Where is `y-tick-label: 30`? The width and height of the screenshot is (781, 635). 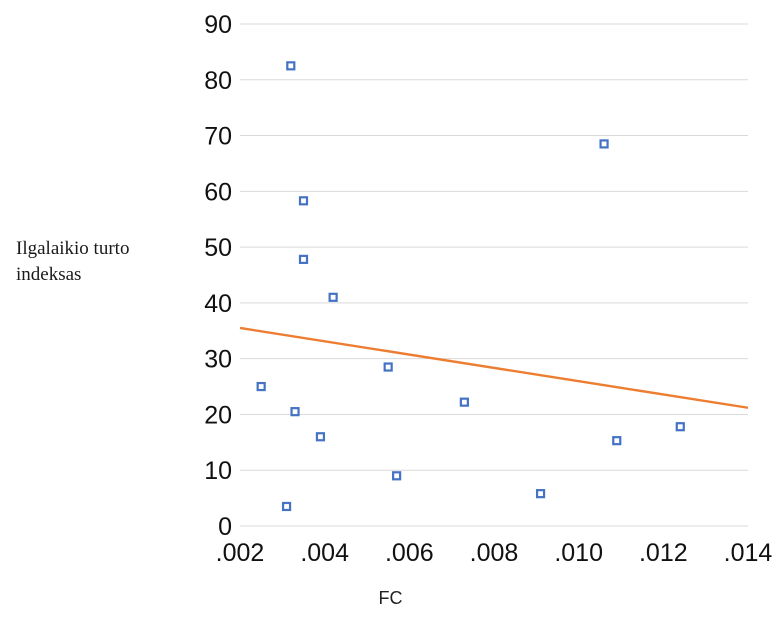
y-tick-label: 30 is located at coordinates (218, 360).